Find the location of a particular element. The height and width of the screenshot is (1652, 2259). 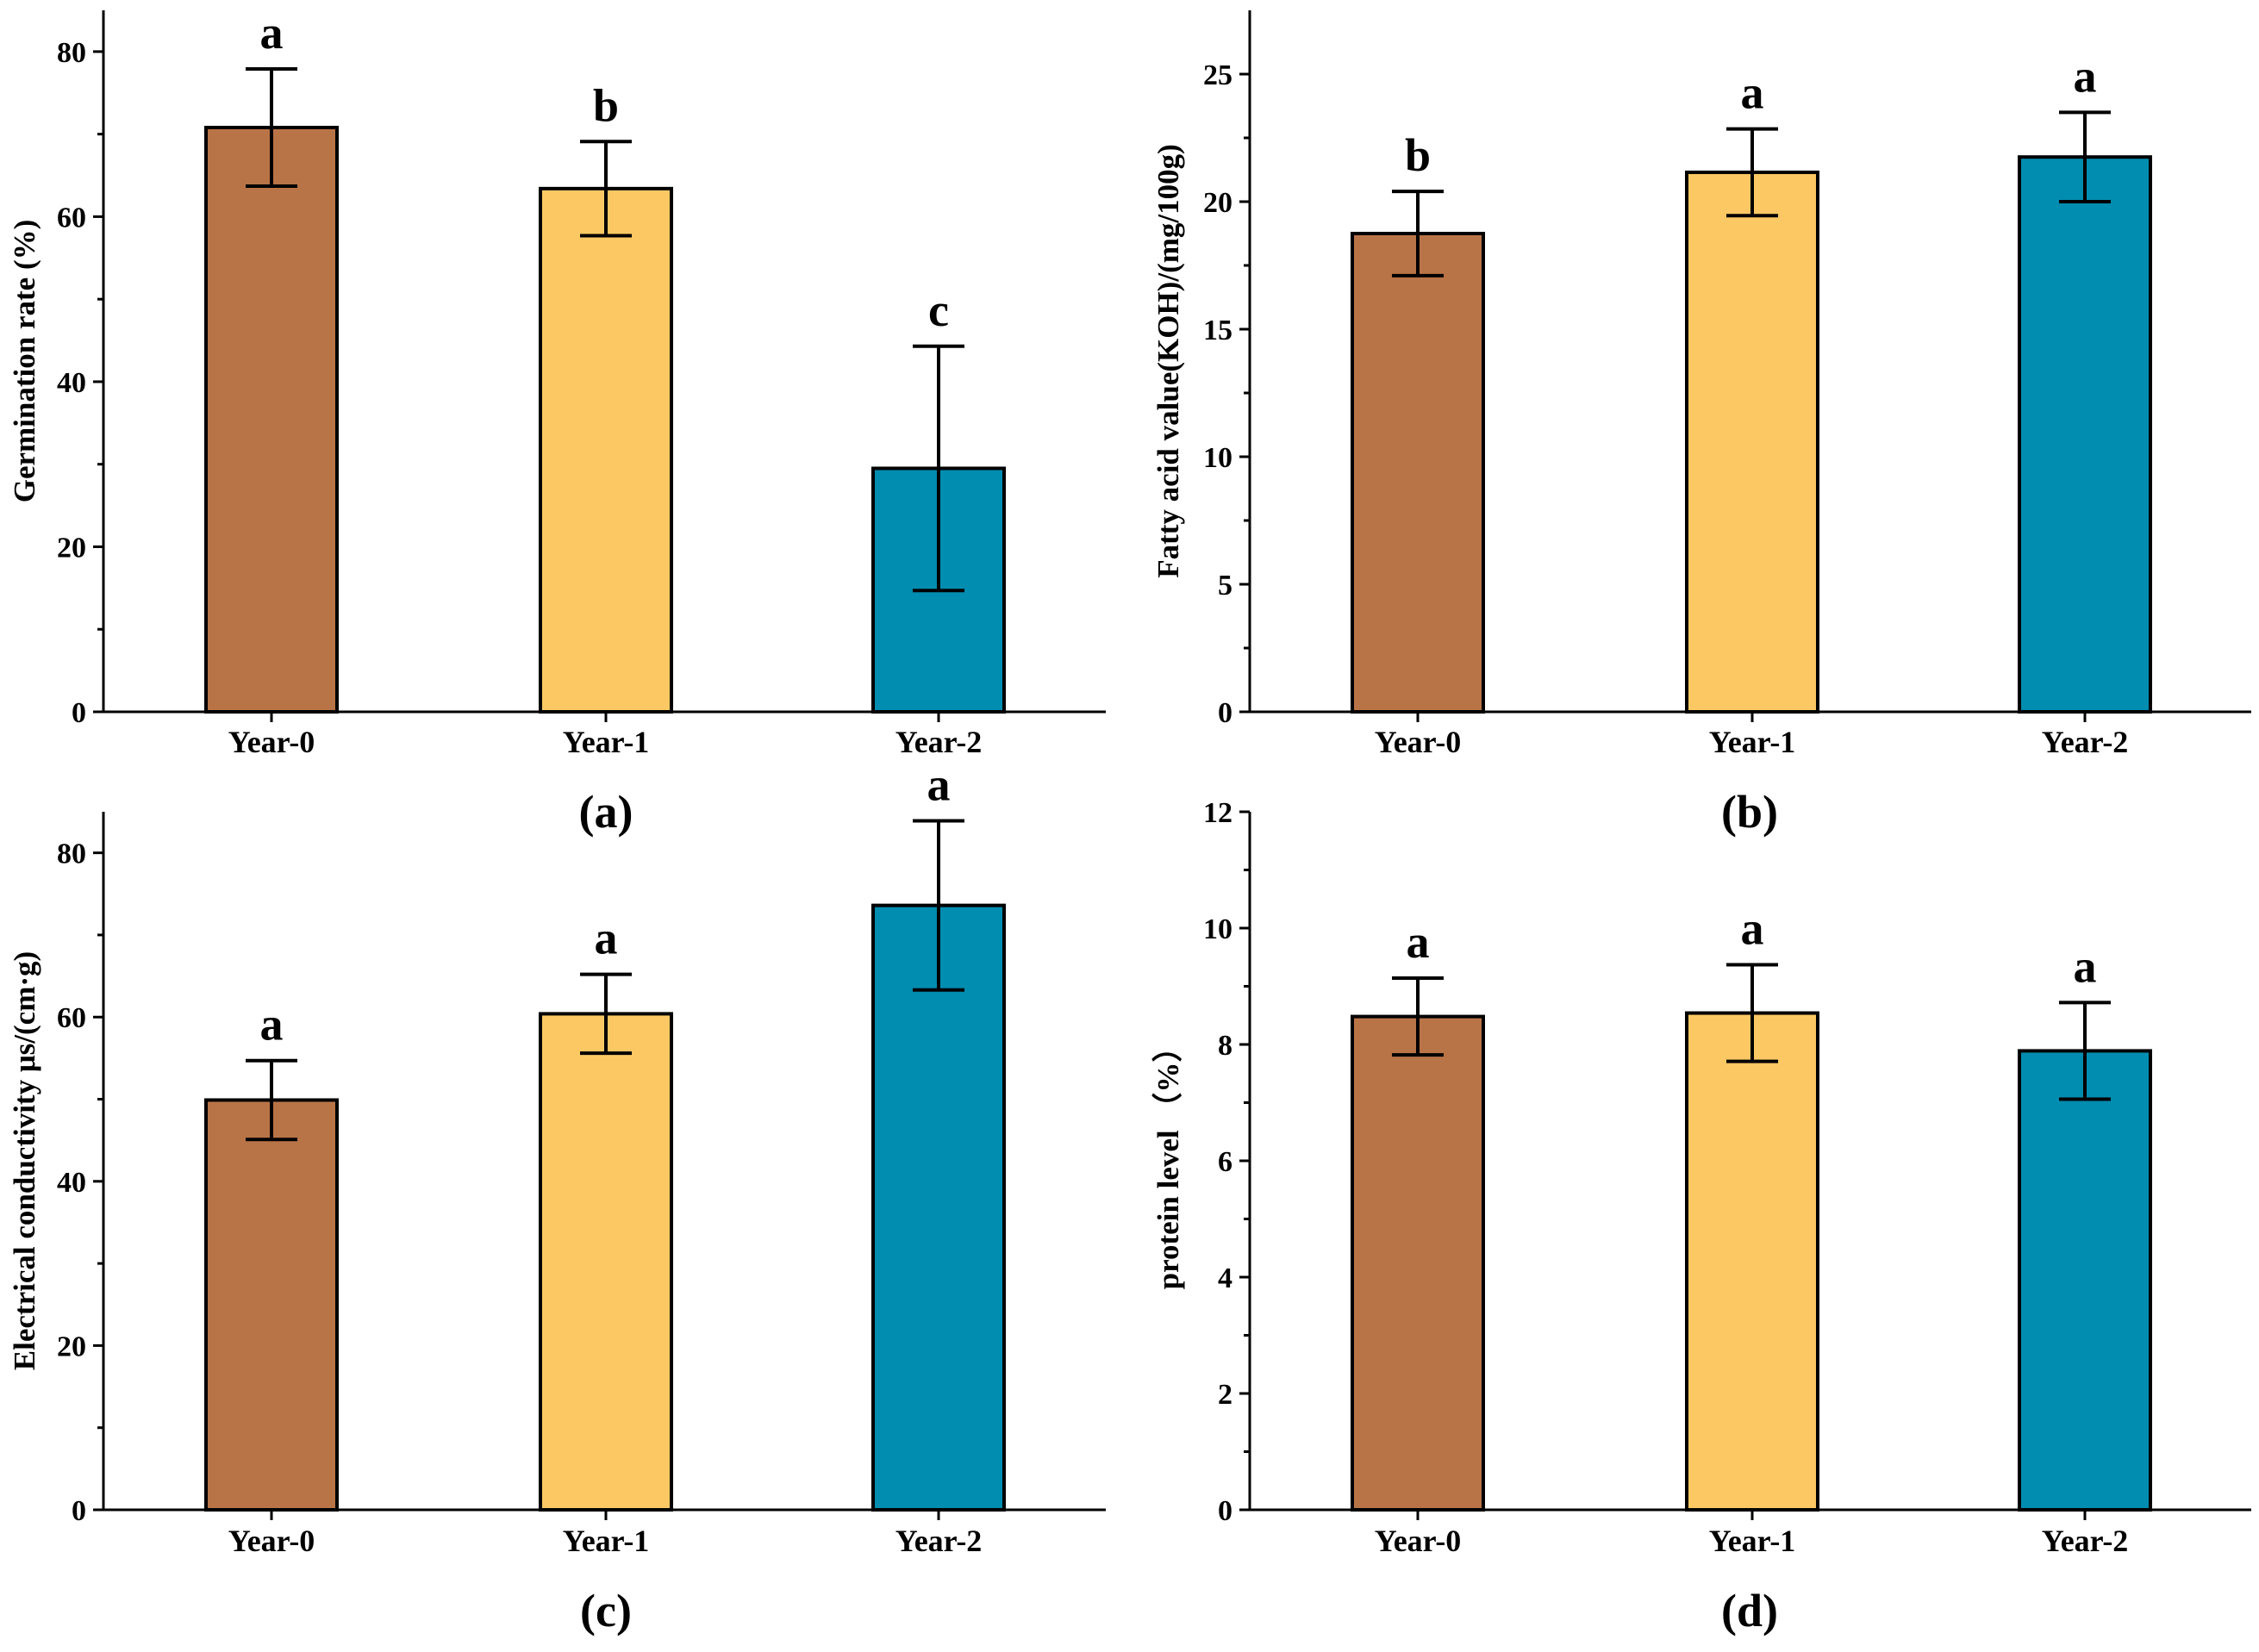

y-axis-title: Germination rate (%) is located at coordinates (24, 361).